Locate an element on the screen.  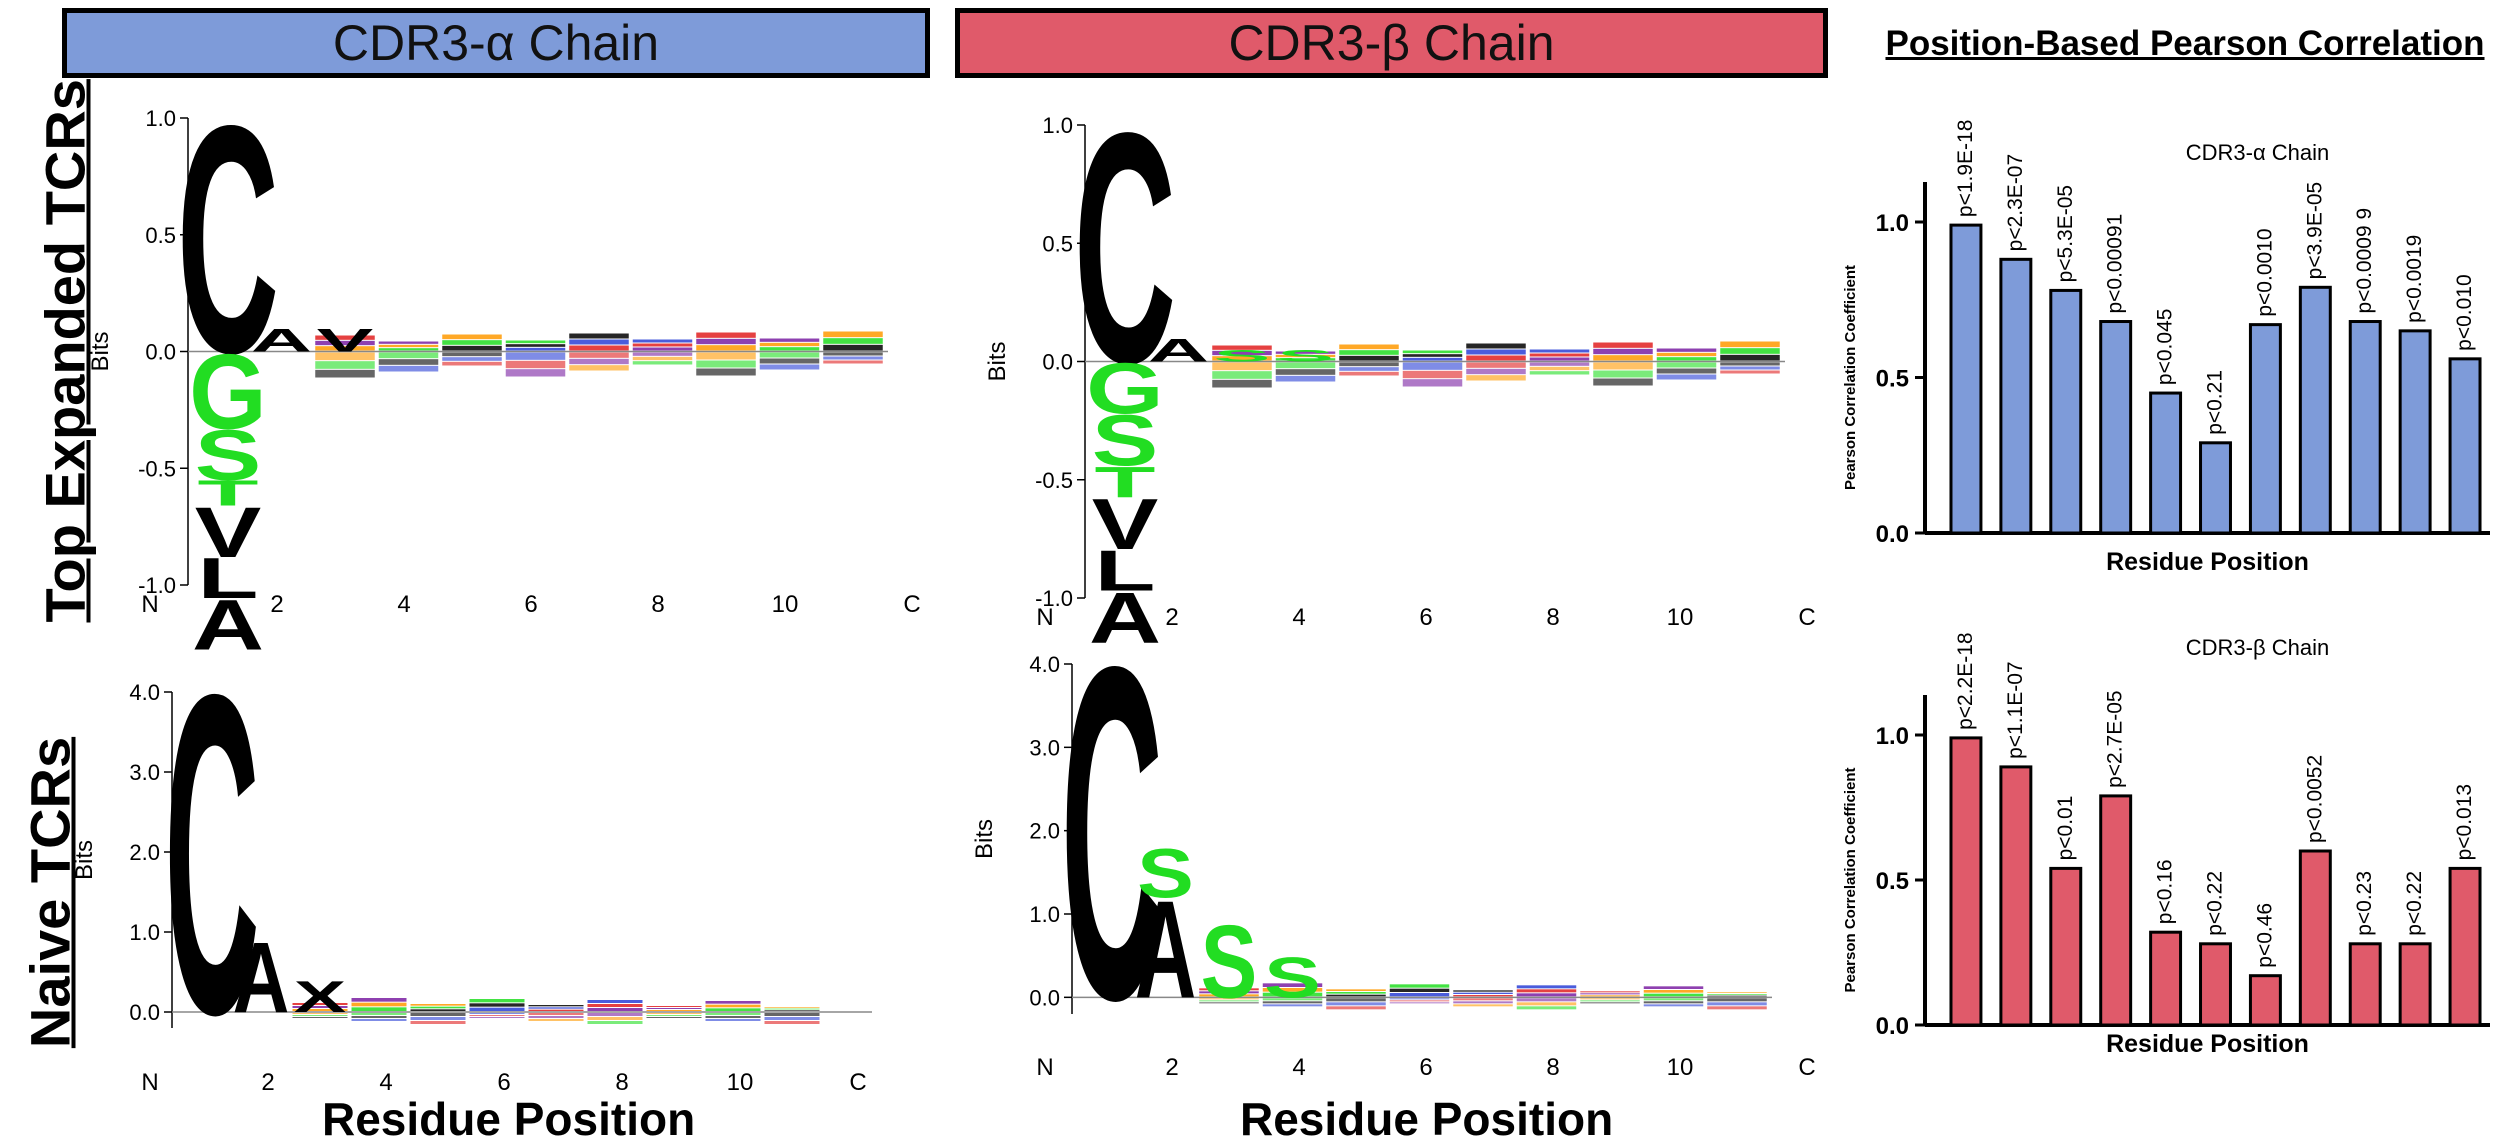
alpha-correlation-y-tick-label: 1.0 is located at coordinates (1892, 223).